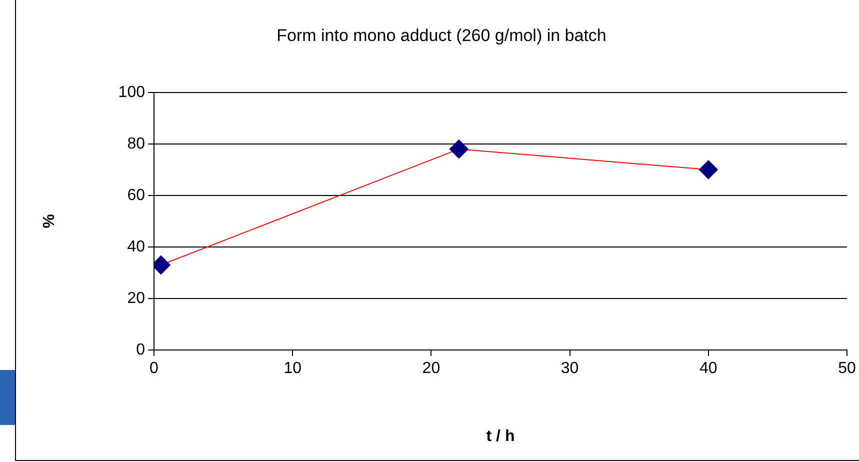 Image resolution: width=859 pixels, height=462 pixels. I want to click on y-tick-label: 80, so click(136, 143).